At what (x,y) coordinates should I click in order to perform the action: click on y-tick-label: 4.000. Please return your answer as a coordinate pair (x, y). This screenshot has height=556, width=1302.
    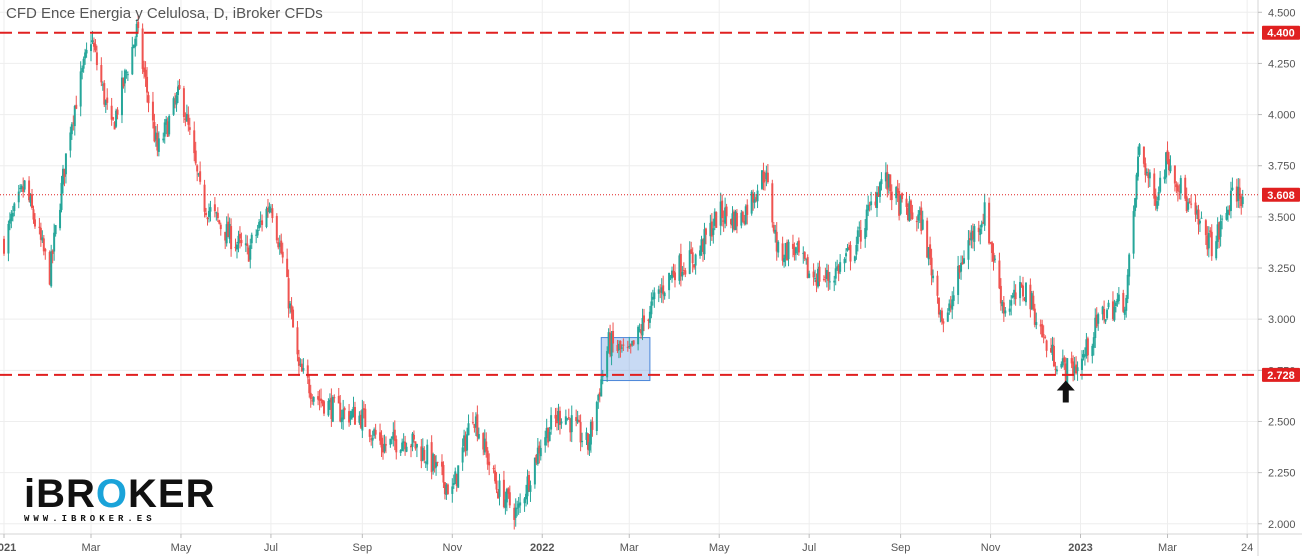
    Looking at the image, I should click on (1282, 116).